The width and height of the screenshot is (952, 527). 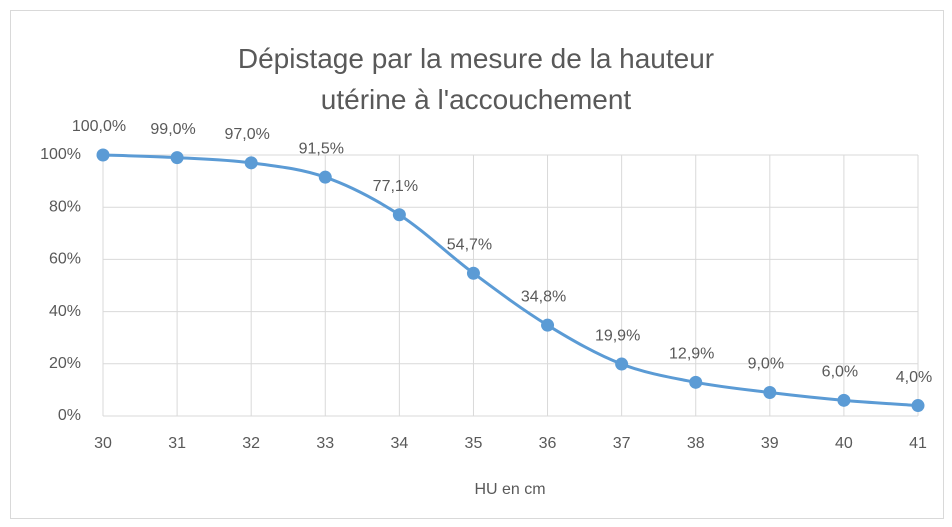 What do you see at coordinates (617, 335) in the screenshot?
I see `data-label: 19,9%` at bounding box center [617, 335].